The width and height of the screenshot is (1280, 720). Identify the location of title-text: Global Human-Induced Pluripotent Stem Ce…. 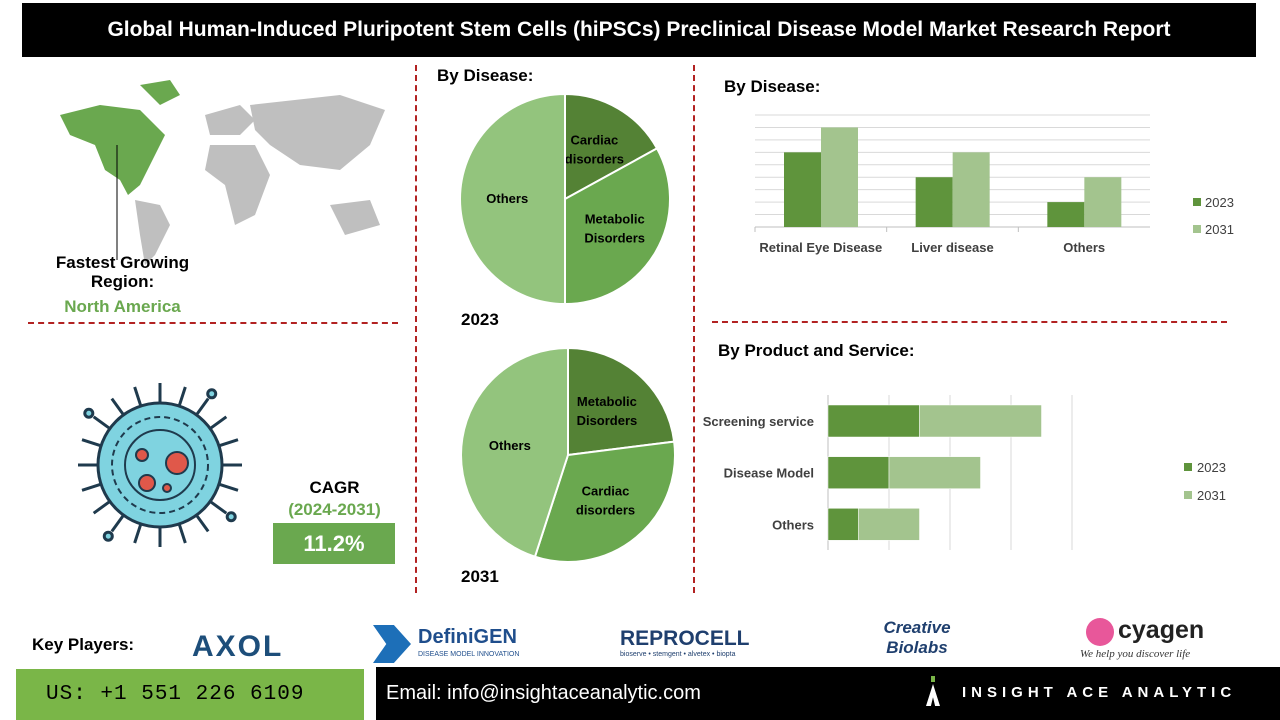
(639, 29).